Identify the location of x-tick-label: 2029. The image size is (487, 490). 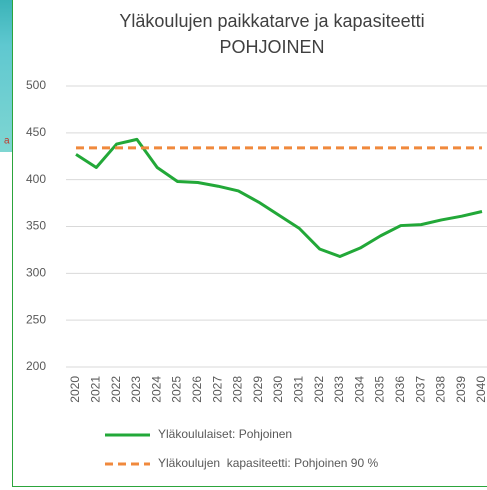
(258, 389).